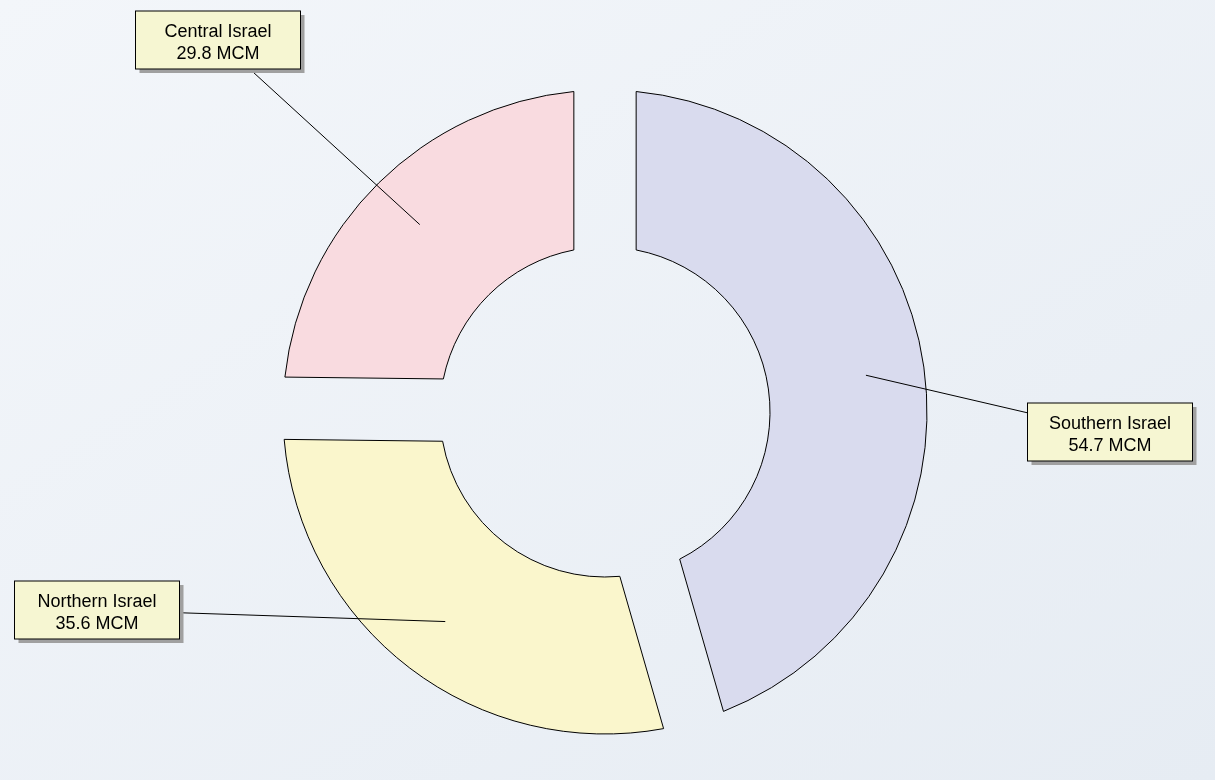 The height and width of the screenshot is (780, 1215). Describe the element at coordinates (218, 53) in the screenshot. I see `data-label: 29.8 MCM` at that location.